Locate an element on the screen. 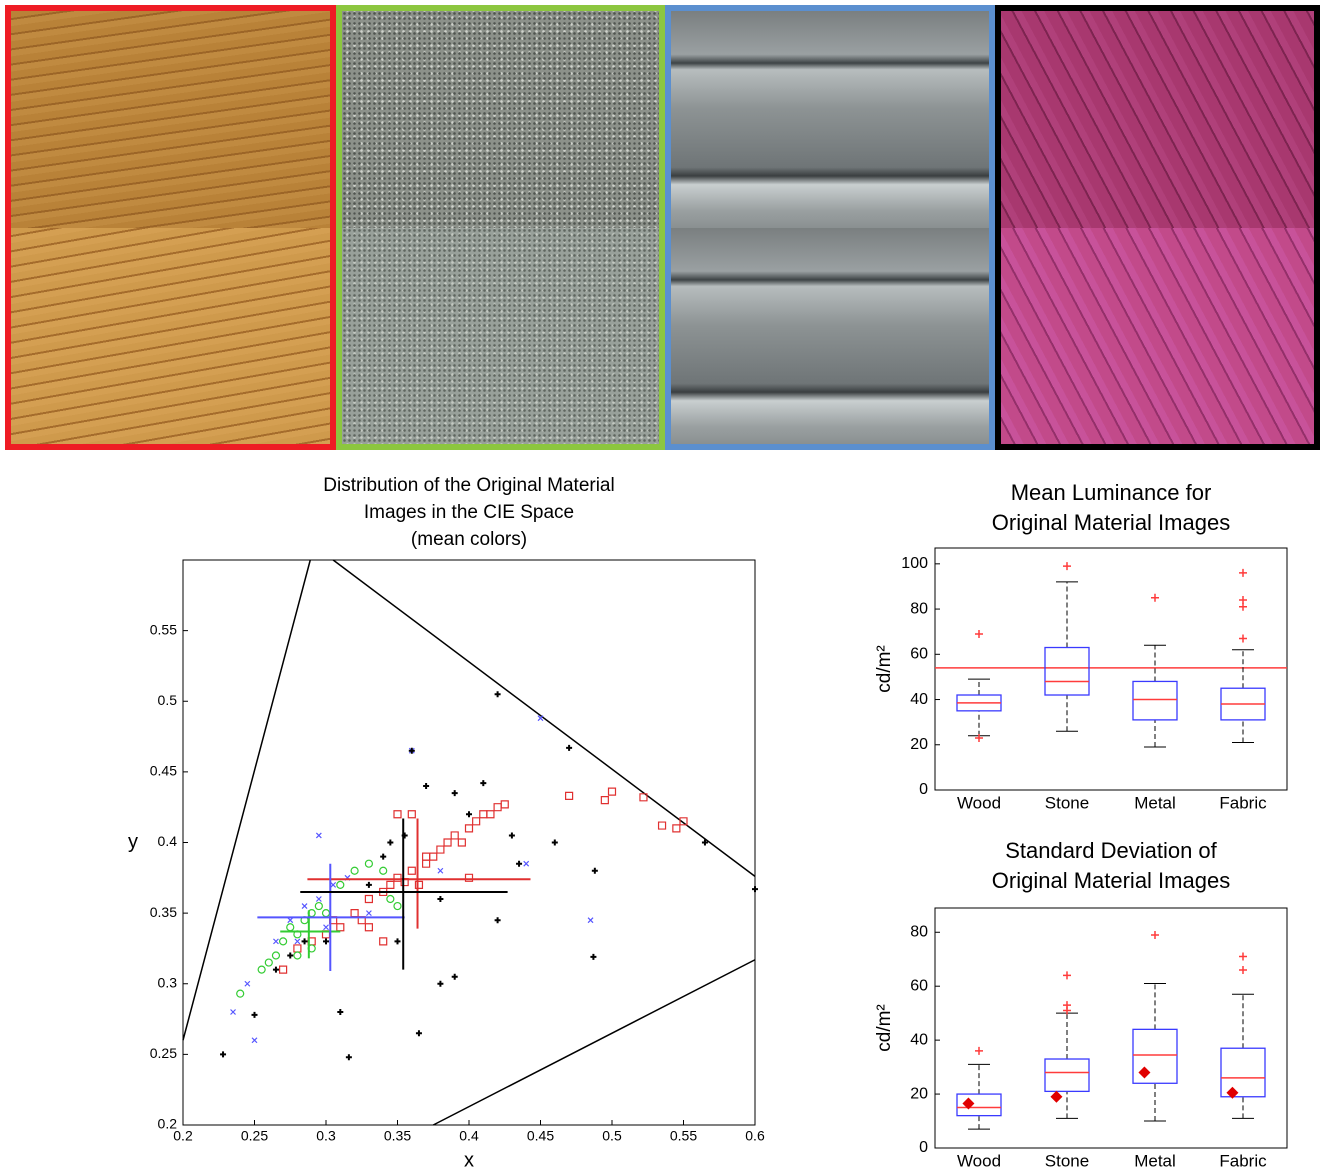  y-tick-label: 0.2 is located at coordinates (168, 1124).